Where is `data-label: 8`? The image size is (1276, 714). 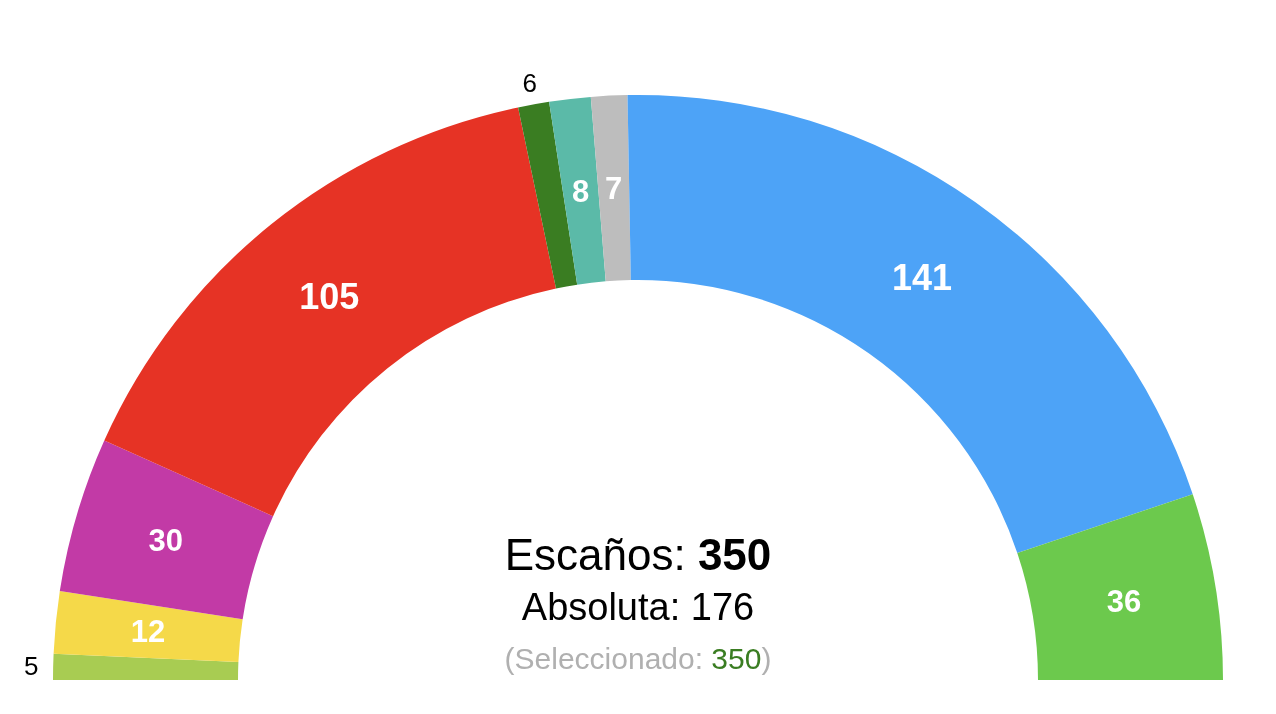
data-label: 8 is located at coordinates (581, 191).